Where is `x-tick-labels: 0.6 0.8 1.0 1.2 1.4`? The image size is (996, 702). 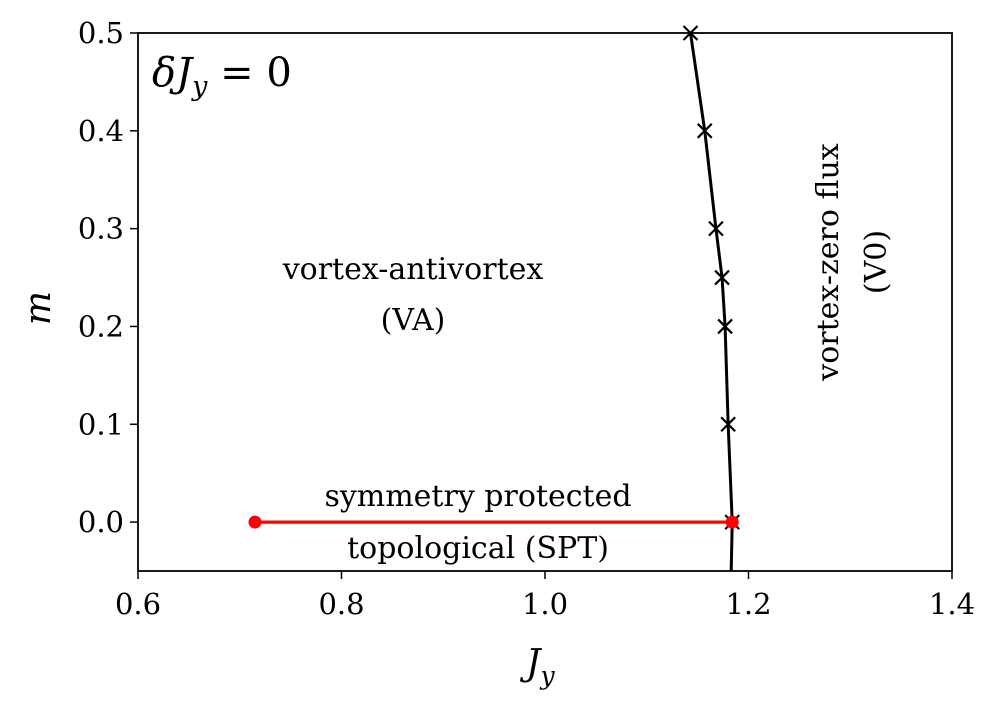
x-tick-labels: 0.6 0.8 1.0 1.2 1.4 is located at coordinates (545, 604).